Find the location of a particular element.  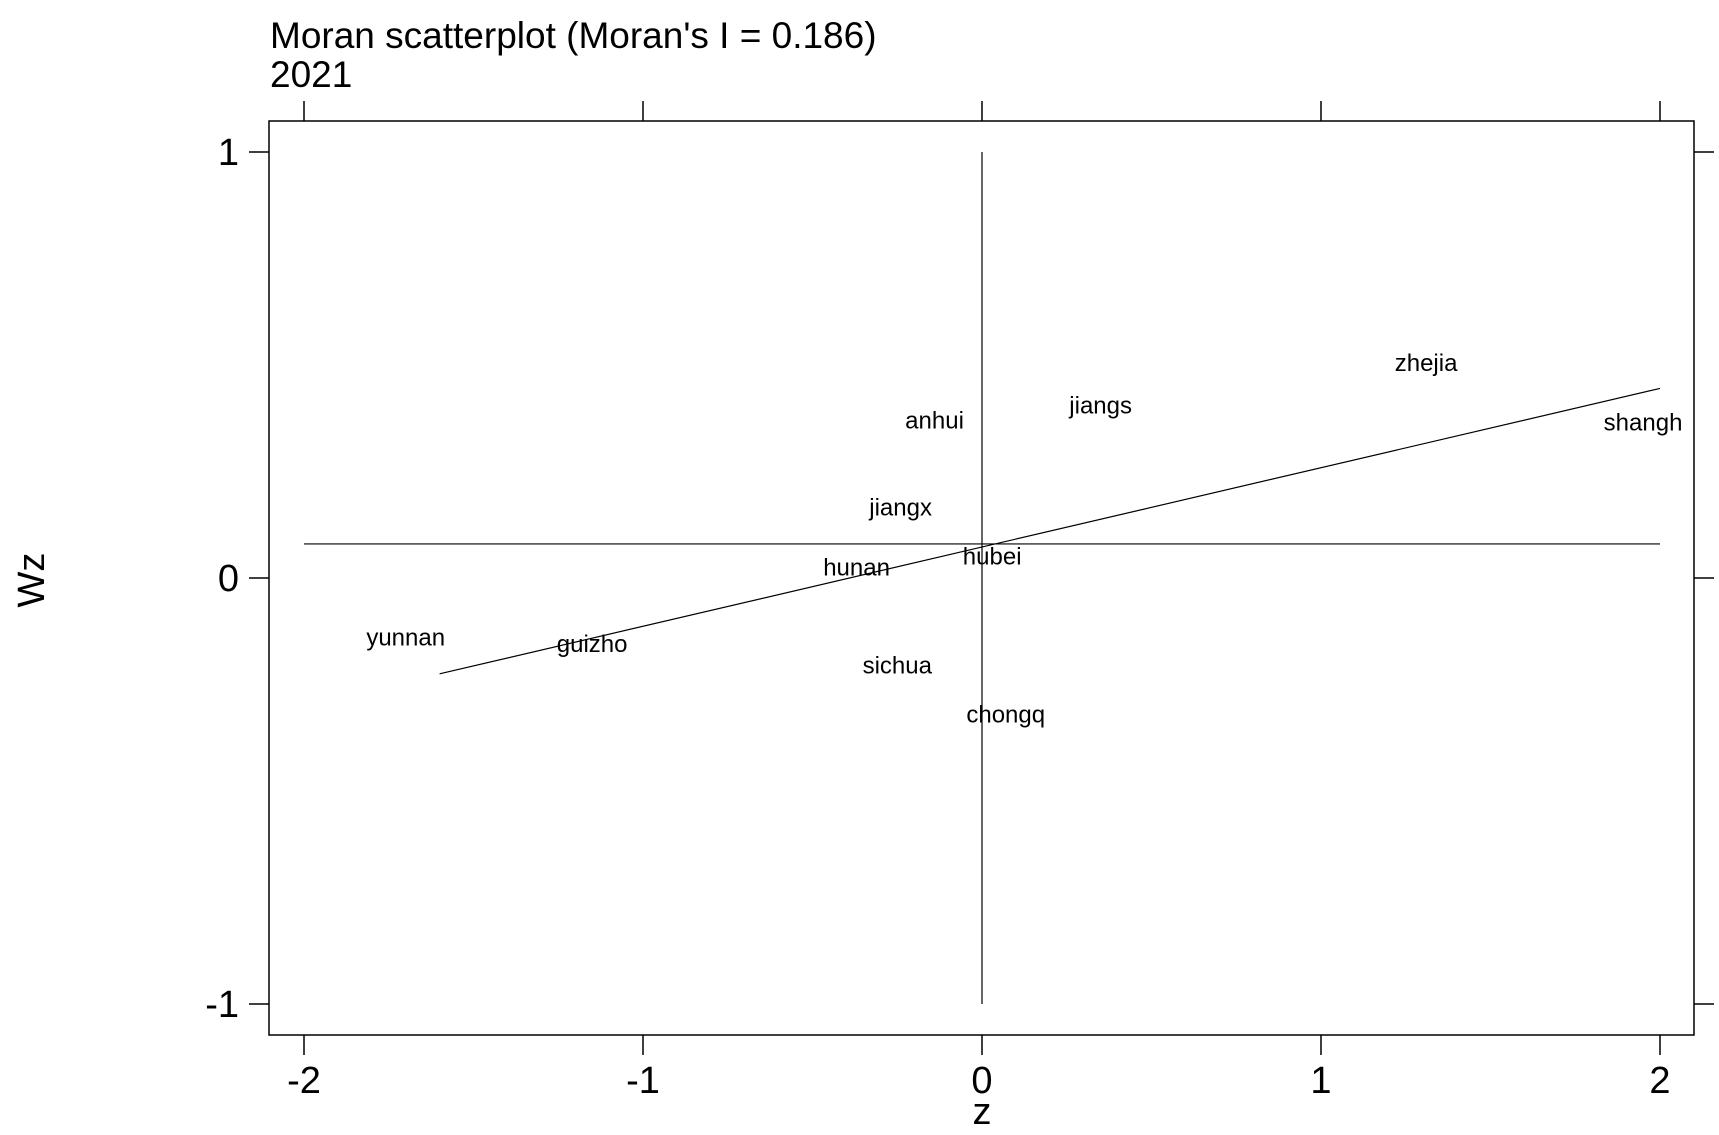

x-tick-label: -2 is located at coordinates (304, 1081).